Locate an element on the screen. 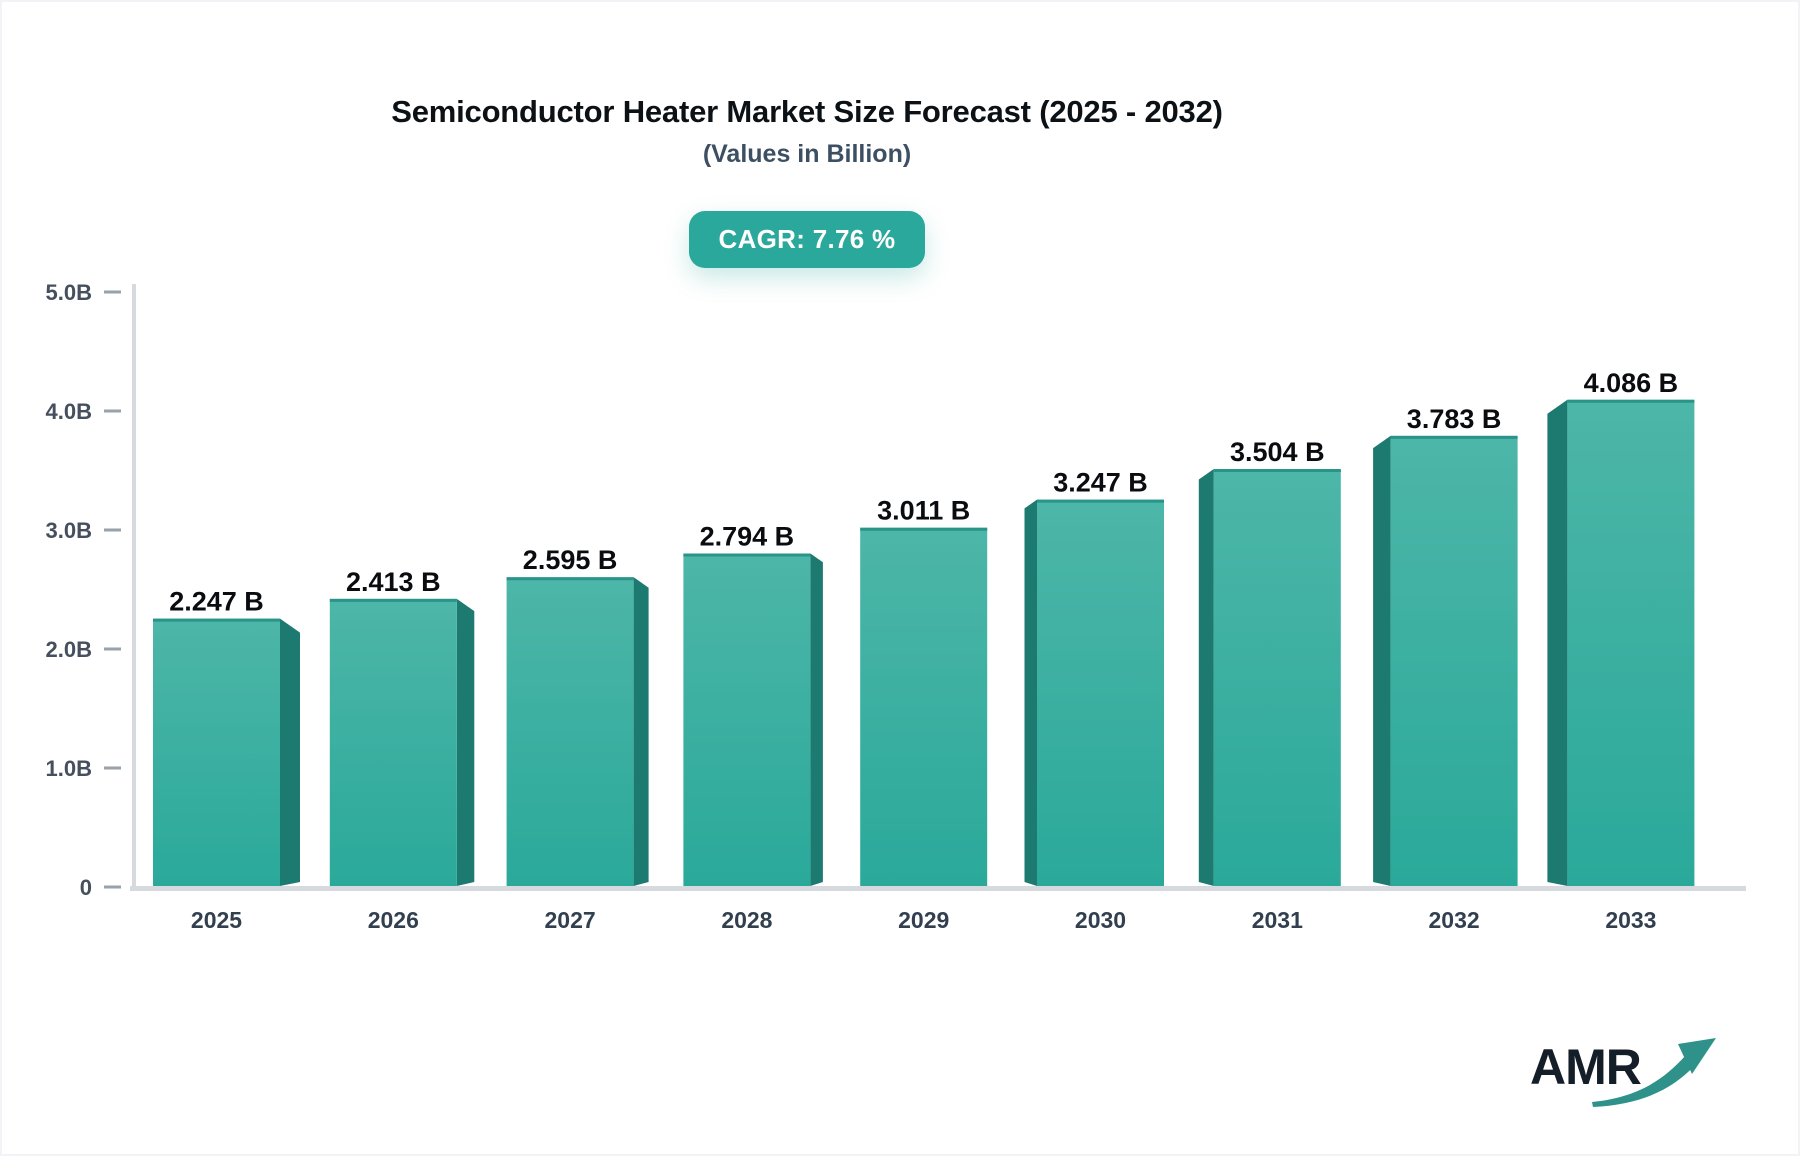 This screenshot has height=1156, width=1800. bar-value-label: 3.783 B is located at coordinates (1454, 419).